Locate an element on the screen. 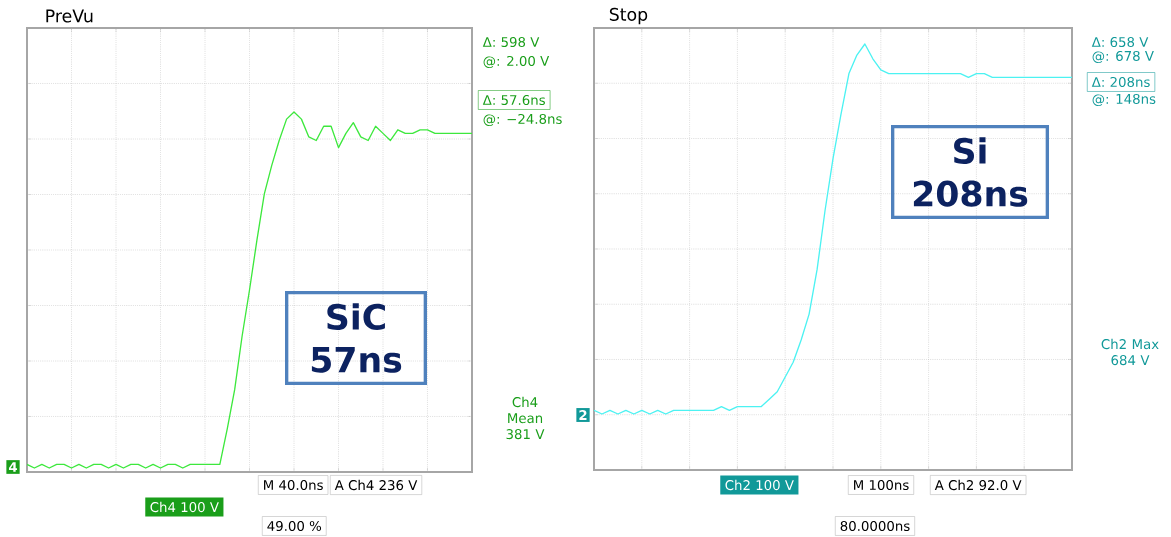  text: Δ: 598 V is located at coordinates (511, 42).